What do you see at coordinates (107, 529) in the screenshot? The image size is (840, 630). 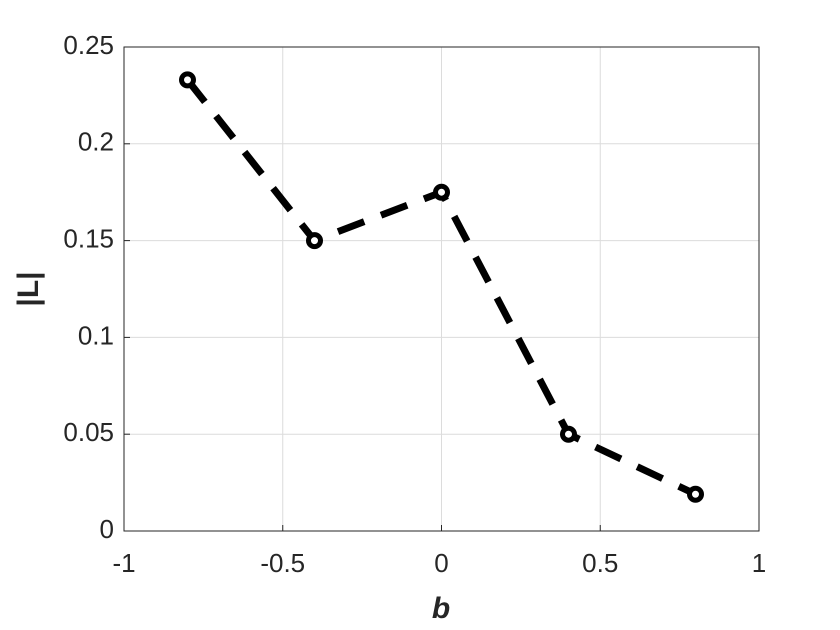 I see `y-tick-label: 0` at bounding box center [107, 529].